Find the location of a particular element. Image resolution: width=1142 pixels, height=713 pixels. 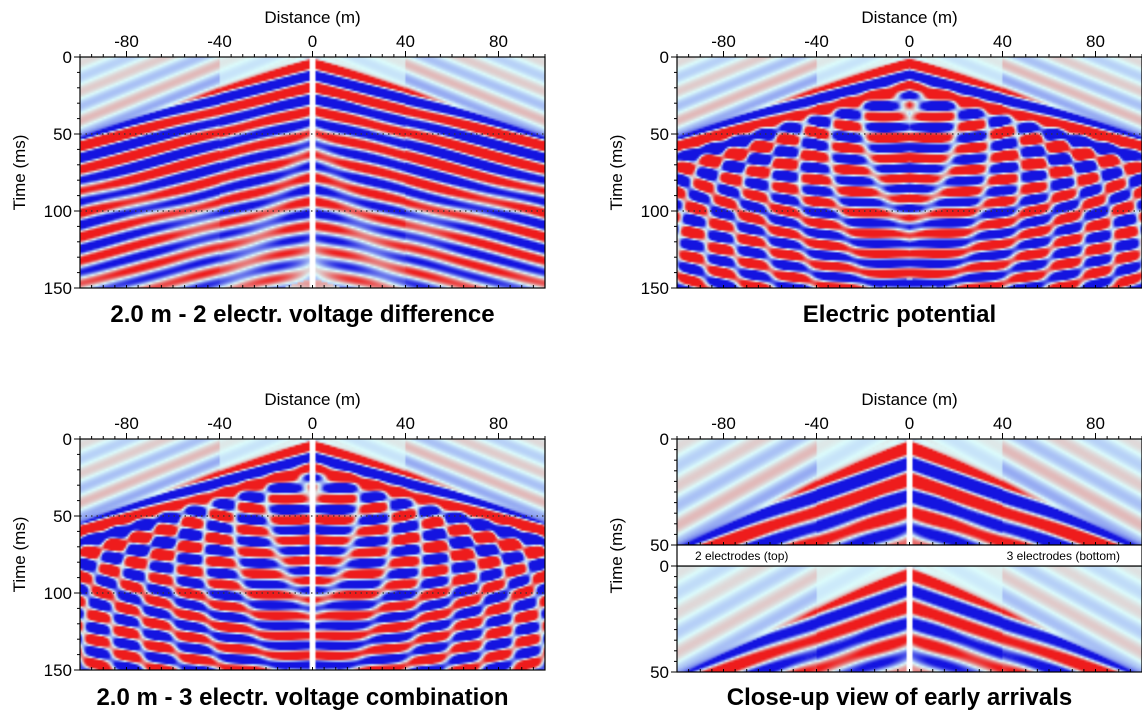

chart-caption: Electric potential is located at coordinates (899, 314).